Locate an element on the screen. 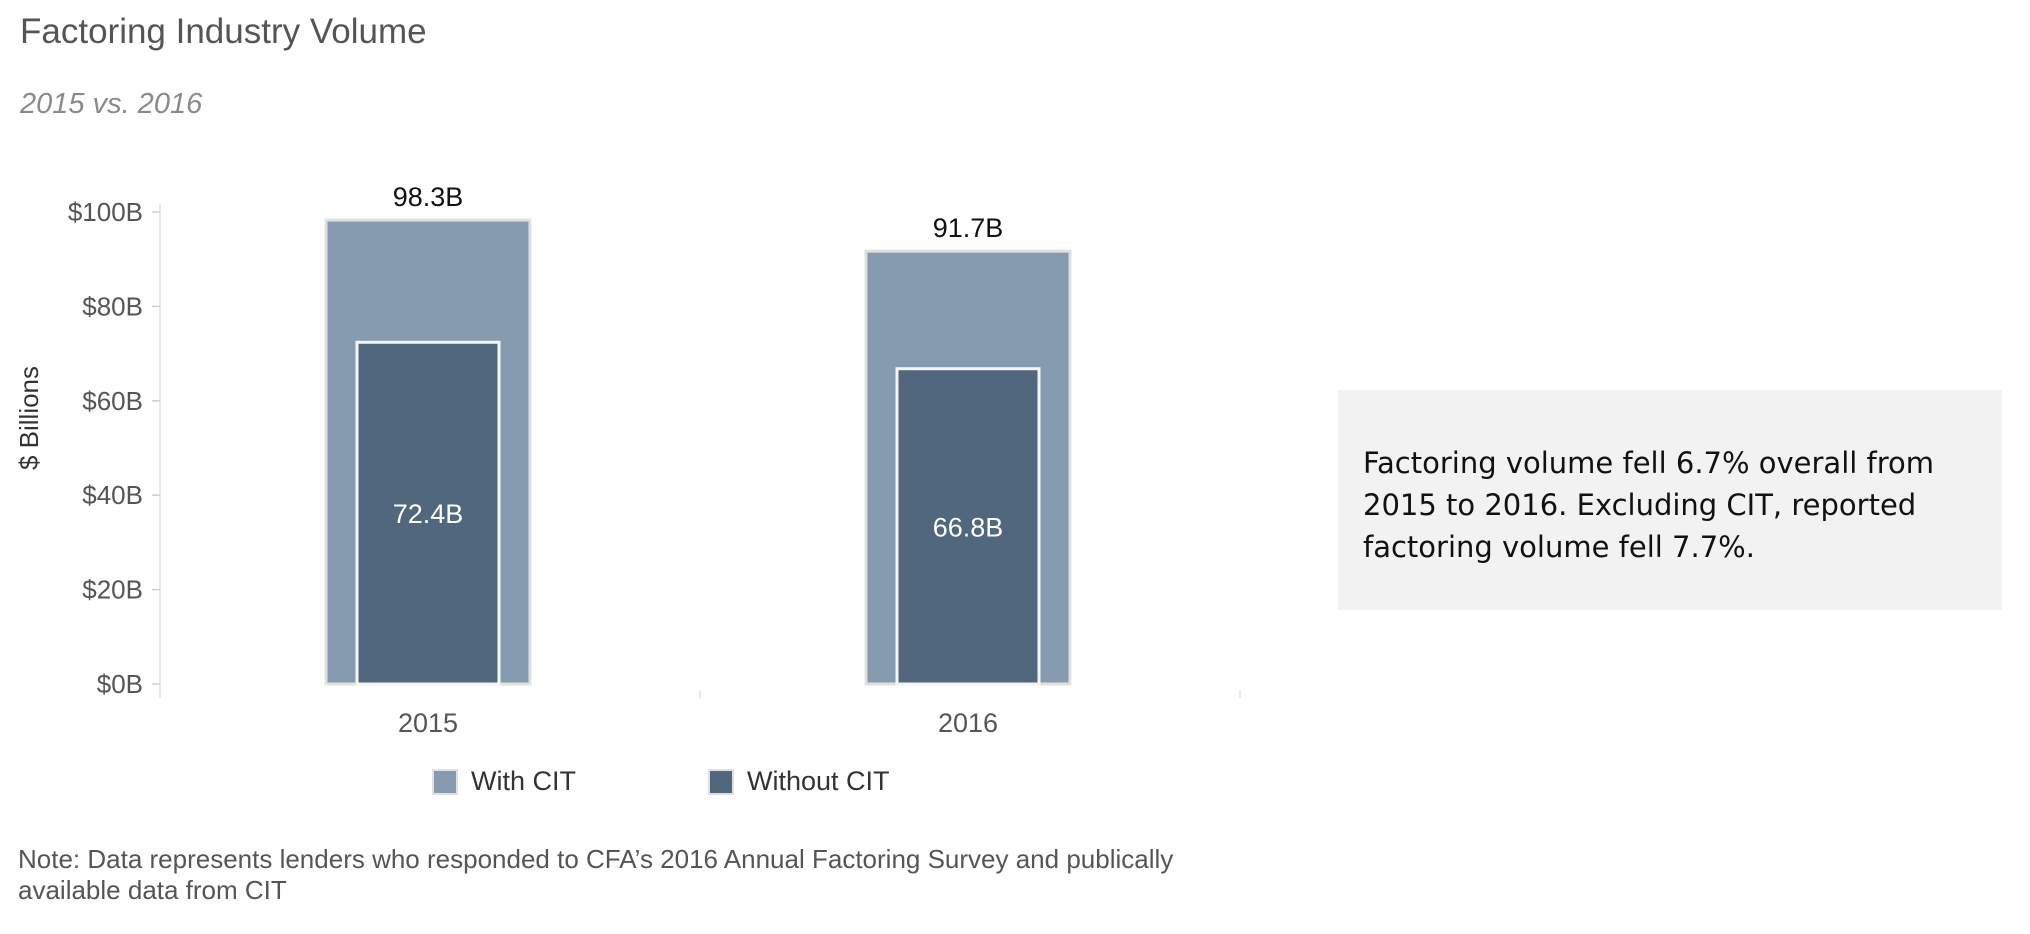 The image size is (2030, 934). x-tick-label-2015: 2015 is located at coordinates (428, 723).